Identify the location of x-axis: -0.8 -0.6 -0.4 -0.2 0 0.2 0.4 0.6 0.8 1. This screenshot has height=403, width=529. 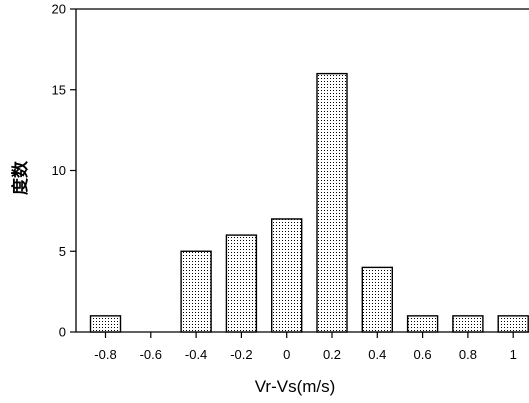
(305, 347).